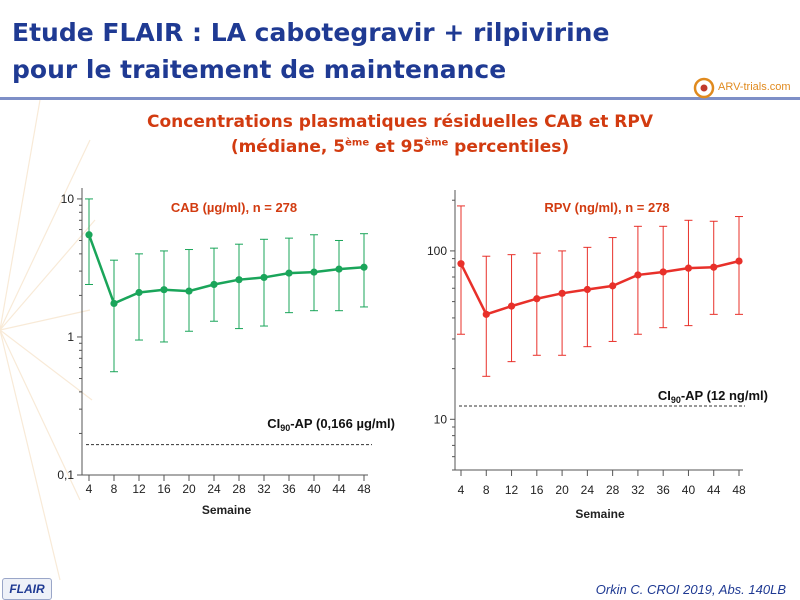  Describe the element at coordinates (139, 489) in the screenshot. I see `cab-x-tick-label: 12` at that location.